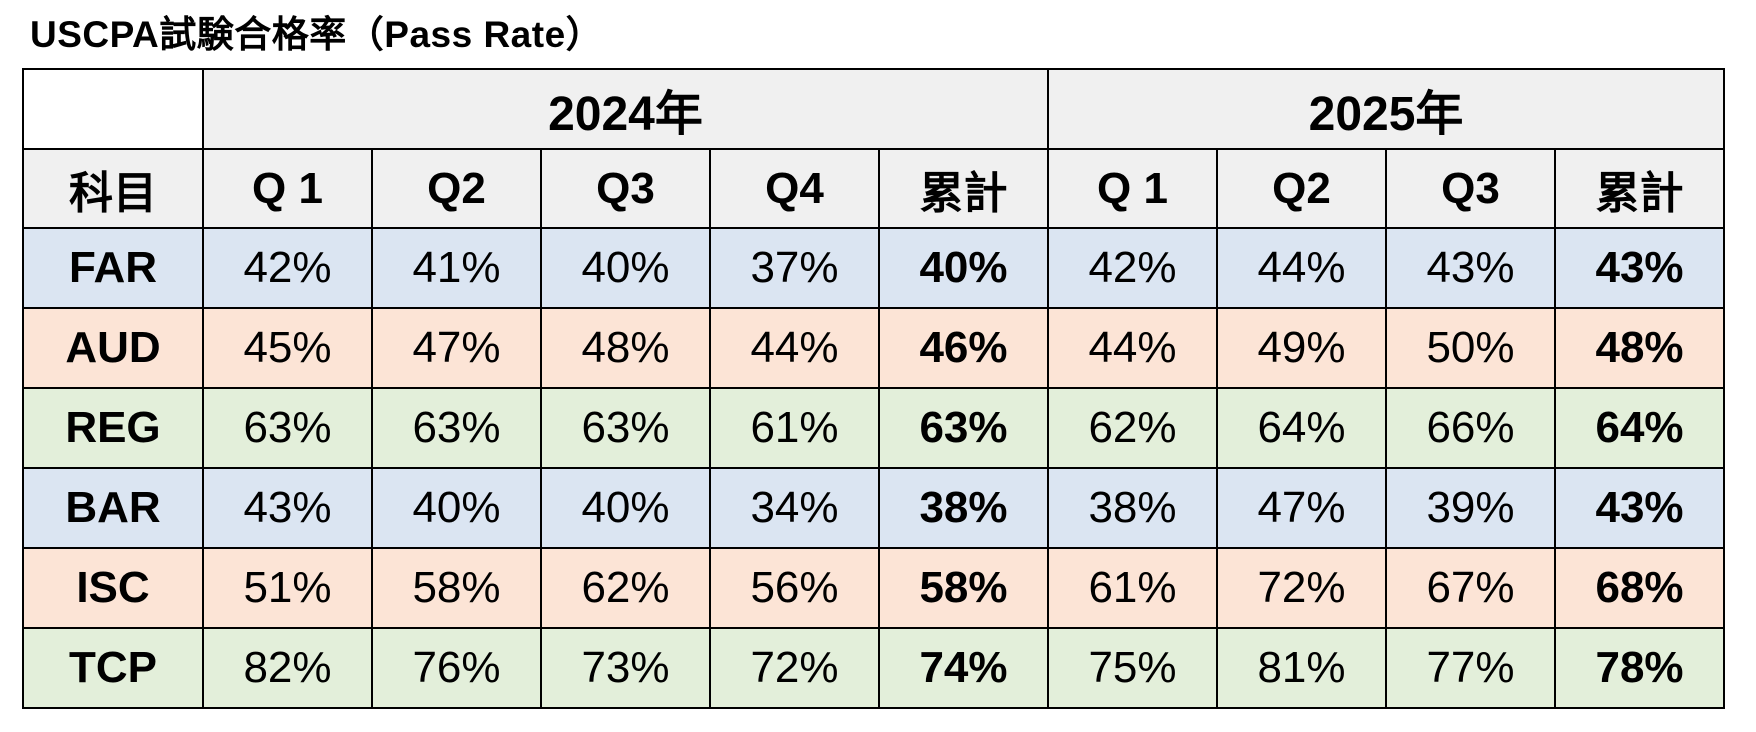  Describe the element at coordinates (1470, 668) in the screenshot. I see `value-cell: 77%` at that location.